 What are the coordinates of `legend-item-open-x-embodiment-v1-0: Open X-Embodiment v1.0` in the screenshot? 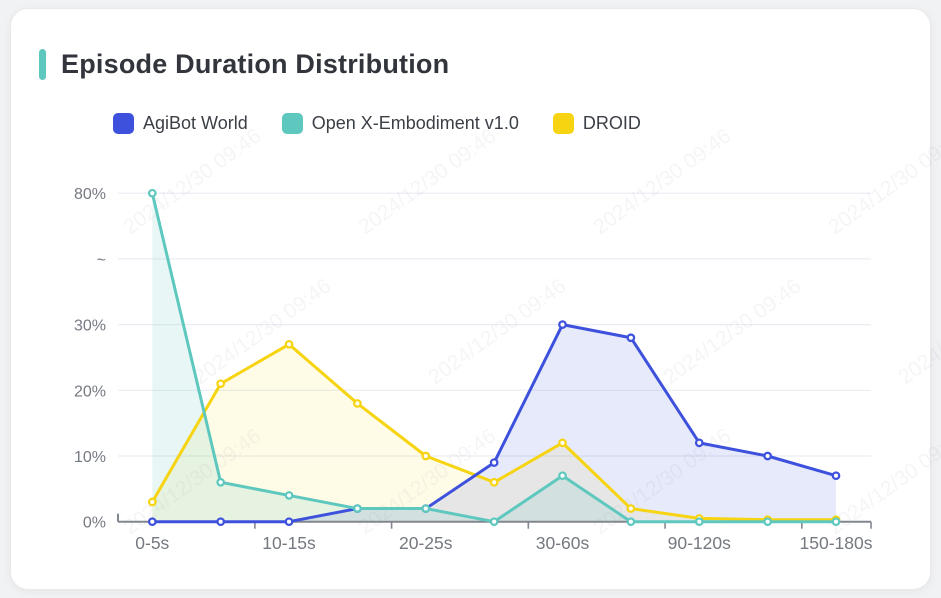 It's located at (400, 123).